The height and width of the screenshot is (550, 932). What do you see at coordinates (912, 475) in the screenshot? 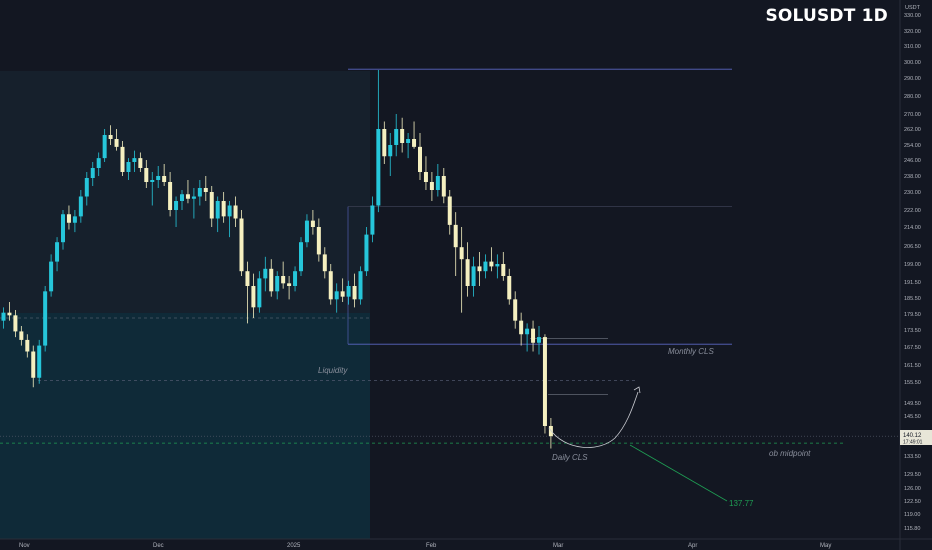
I see `y-tick-label: 129.50` at bounding box center [912, 475].